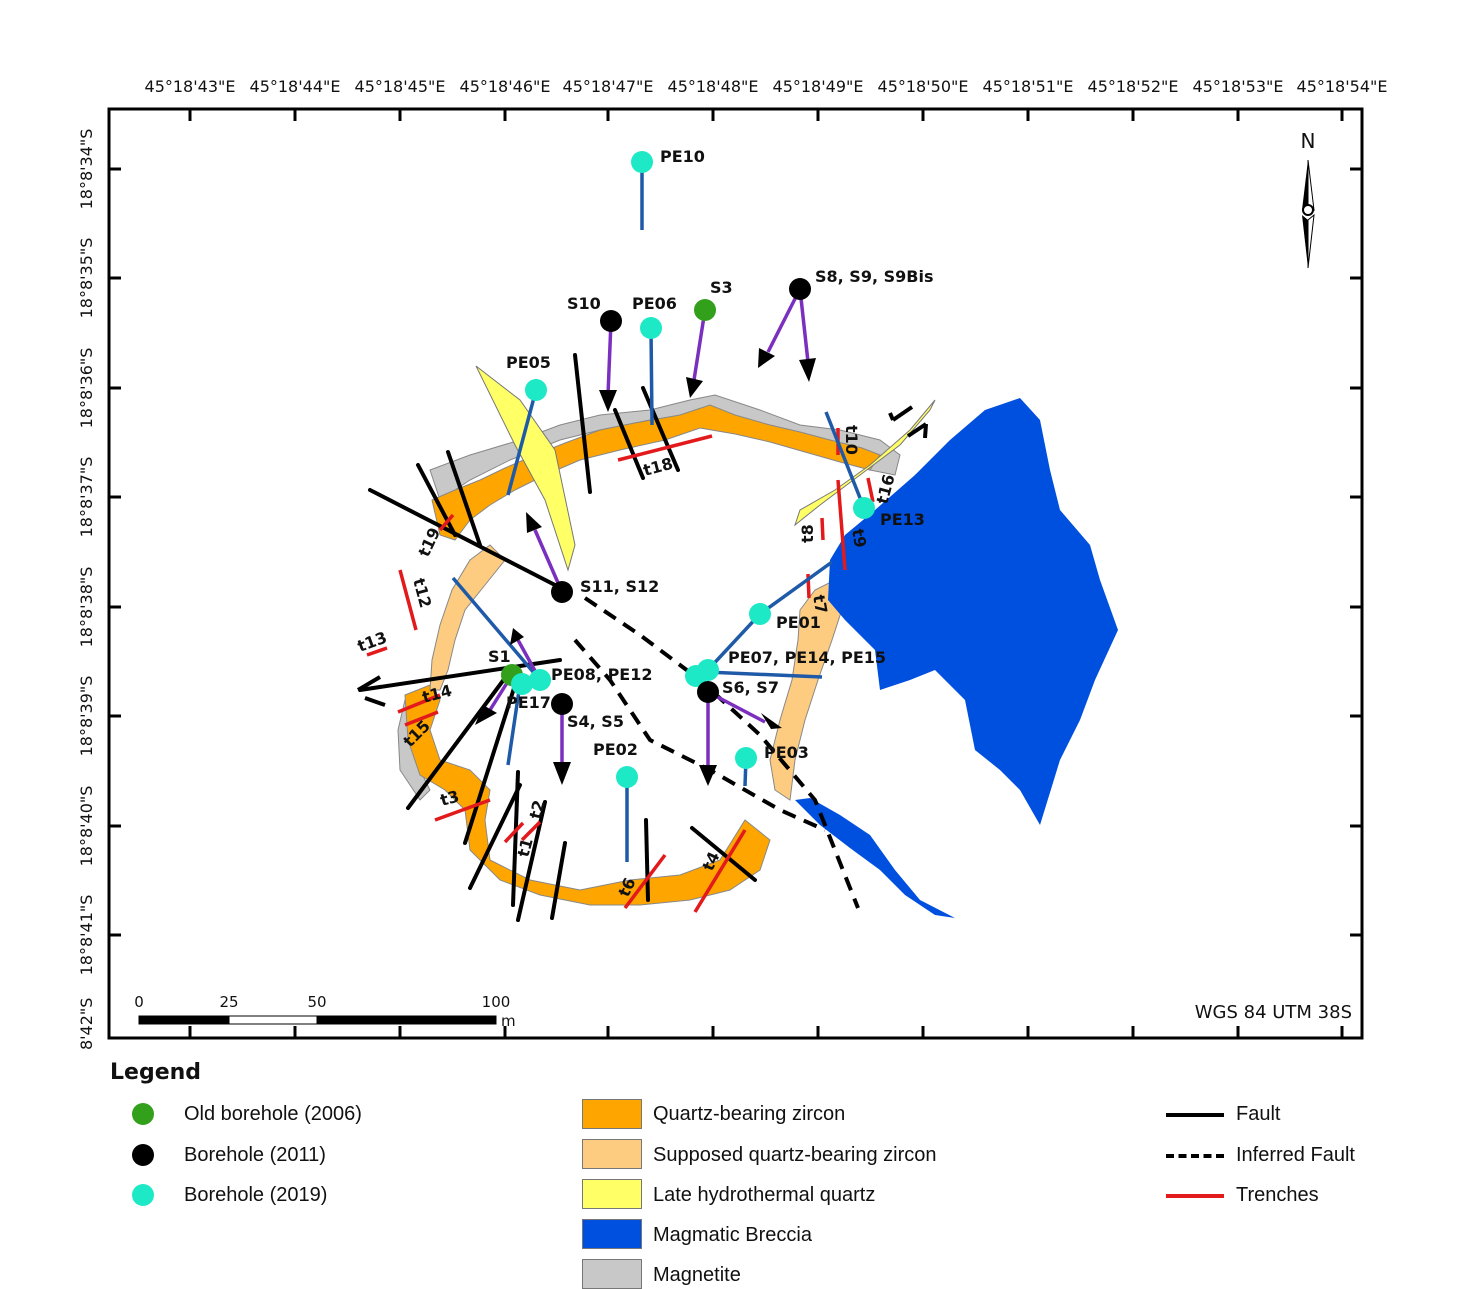 This screenshot has width=1471, height=1289. What do you see at coordinates (228, 1002) in the screenshot?
I see `scale-label: 25` at bounding box center [228, 1002].